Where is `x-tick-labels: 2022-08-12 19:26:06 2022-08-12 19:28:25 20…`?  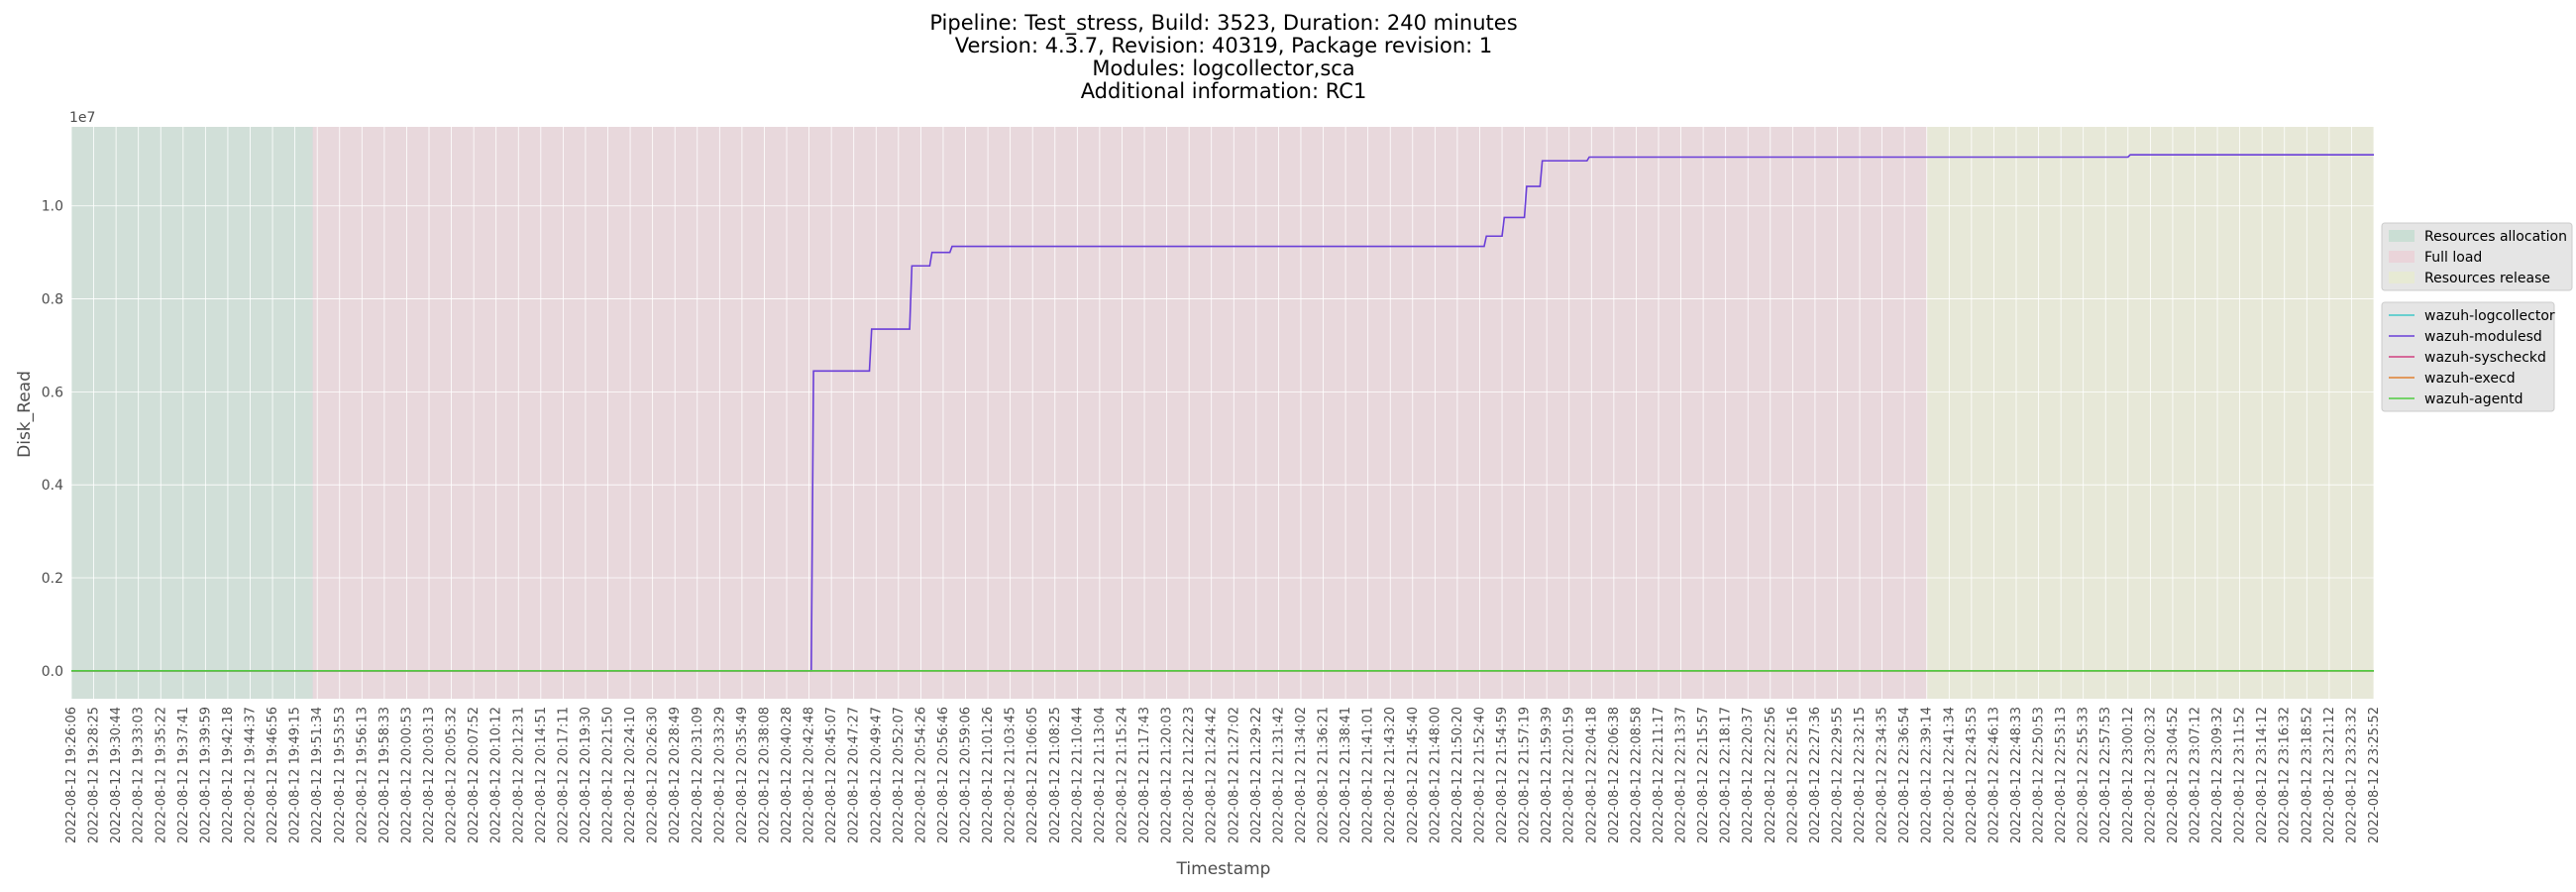 x-tick-labels: 2022-08-12 19:26:06 2022-08-12 19:28:25 20… is located at coordinates (1223, 775).